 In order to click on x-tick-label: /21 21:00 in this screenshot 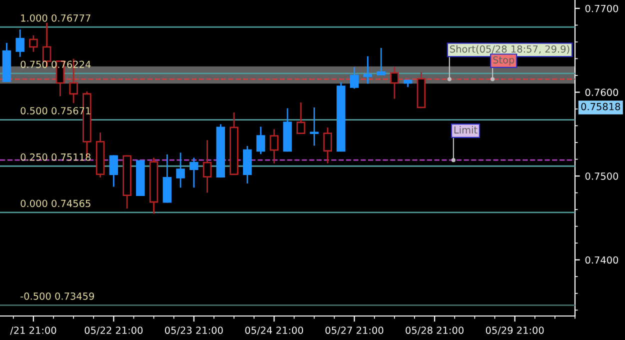, I will do `click(33, 330)`.